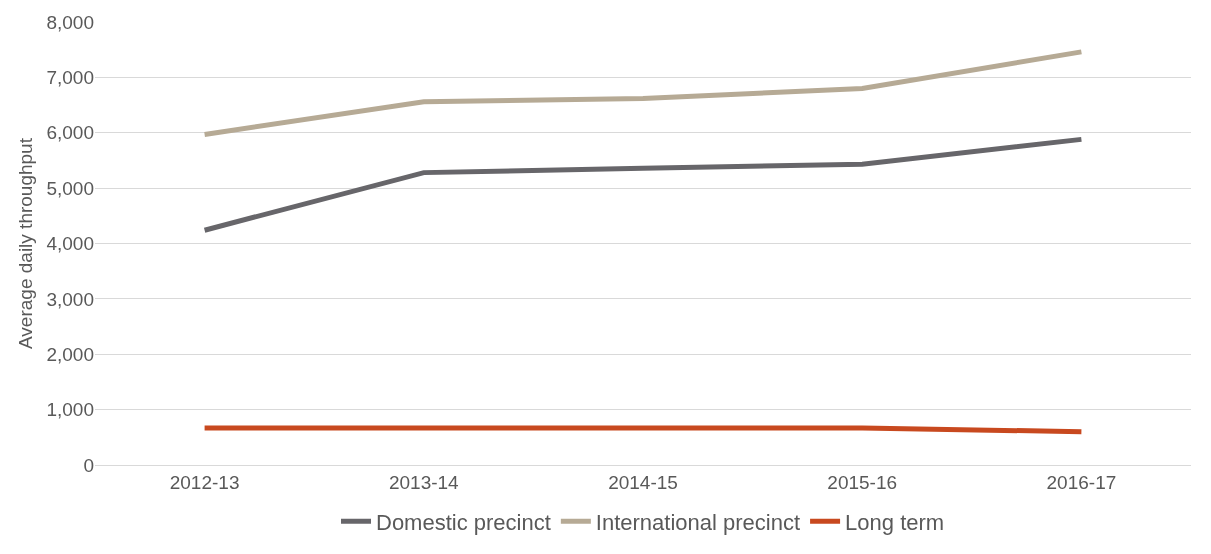  What do you see at coordinates (70, 410) in the screenshot?
I see `y-tick-label: 1,000` at bounding box center [70, 410].